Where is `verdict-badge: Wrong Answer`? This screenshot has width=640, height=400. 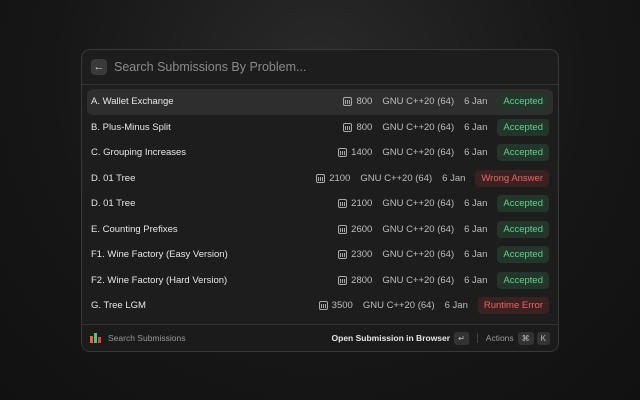 verdict-badge: Wrong Answer is located at coordinates (512, 178).